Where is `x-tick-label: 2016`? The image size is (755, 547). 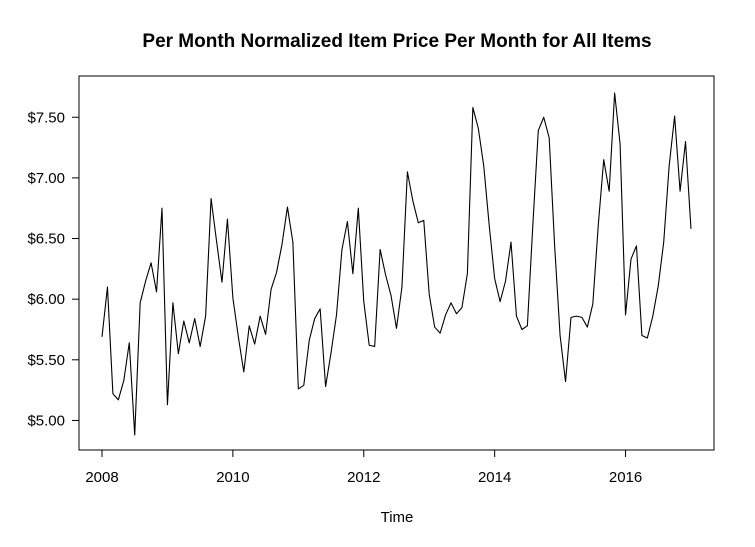
x-tick-label: 2016 is located at coordinates (625, 477).